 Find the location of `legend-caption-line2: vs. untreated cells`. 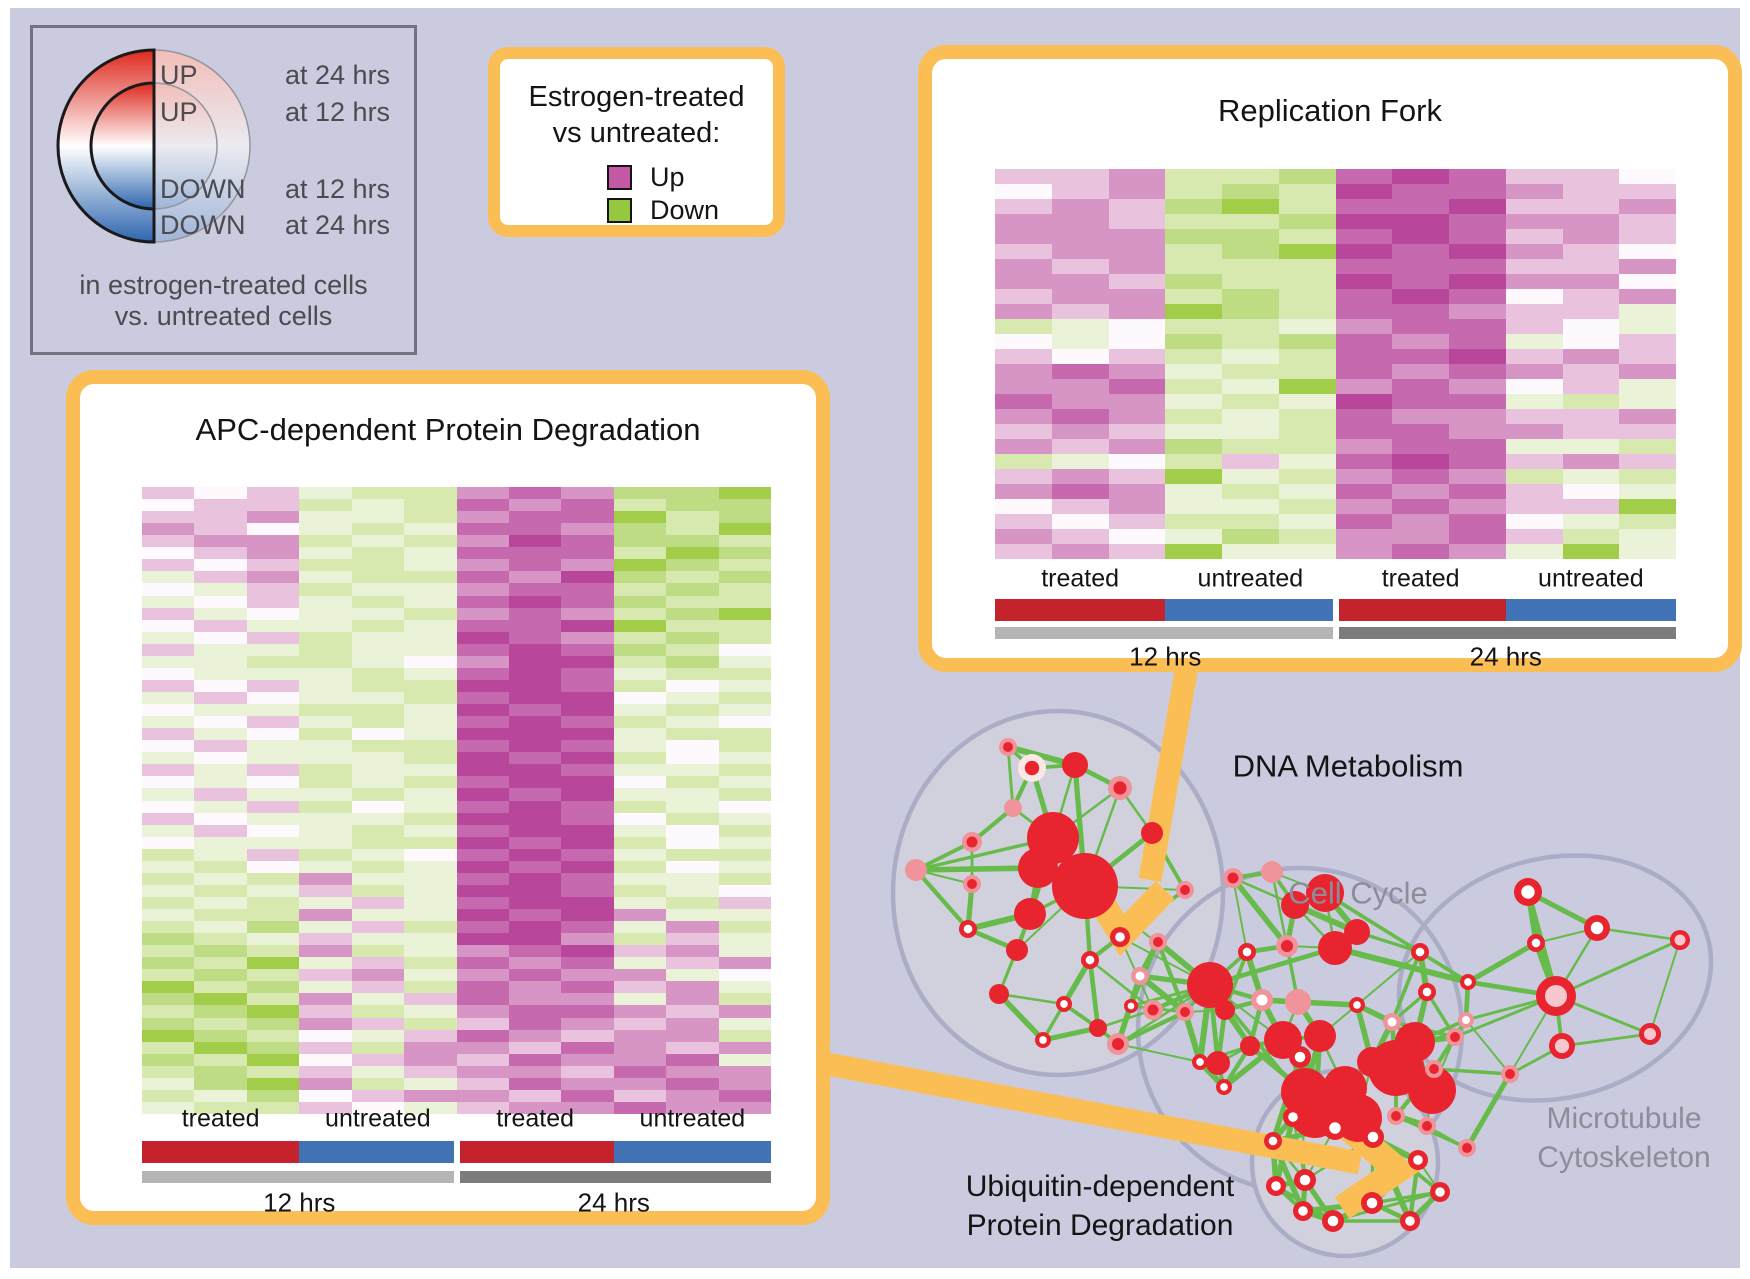

legend-caption-line2: vs. untreated cells is located at coordinates (223, 316).